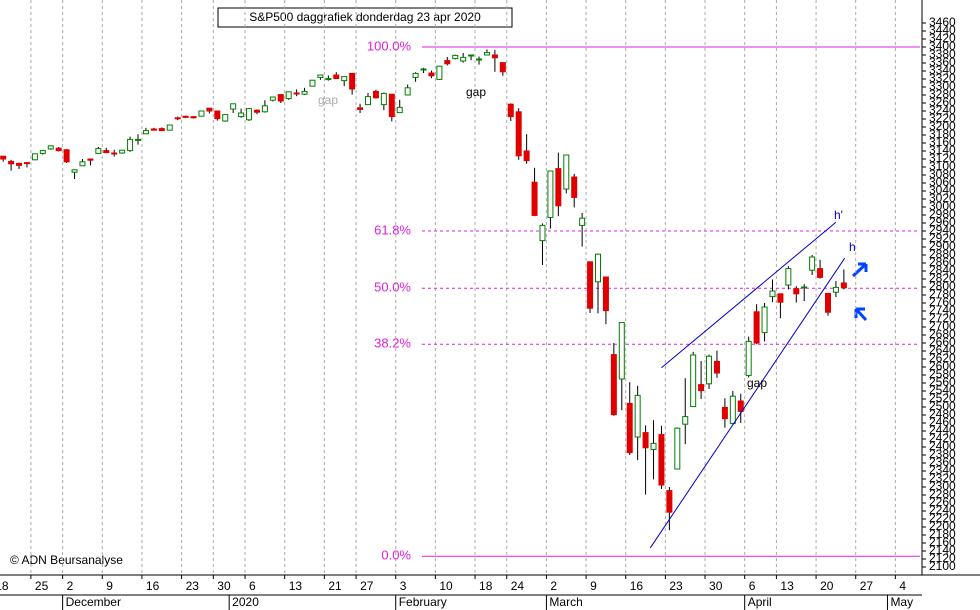 The image size is (980, 610). I want to click on x-tick-label: 9, so click(593, 586).